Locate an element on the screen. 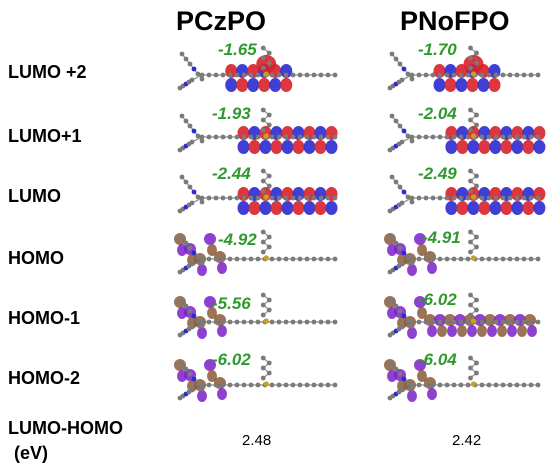 The image size is (550, 470). energy-pnofpo-lumo-plus-1: -2.04 is located at coordinates (437, 113).